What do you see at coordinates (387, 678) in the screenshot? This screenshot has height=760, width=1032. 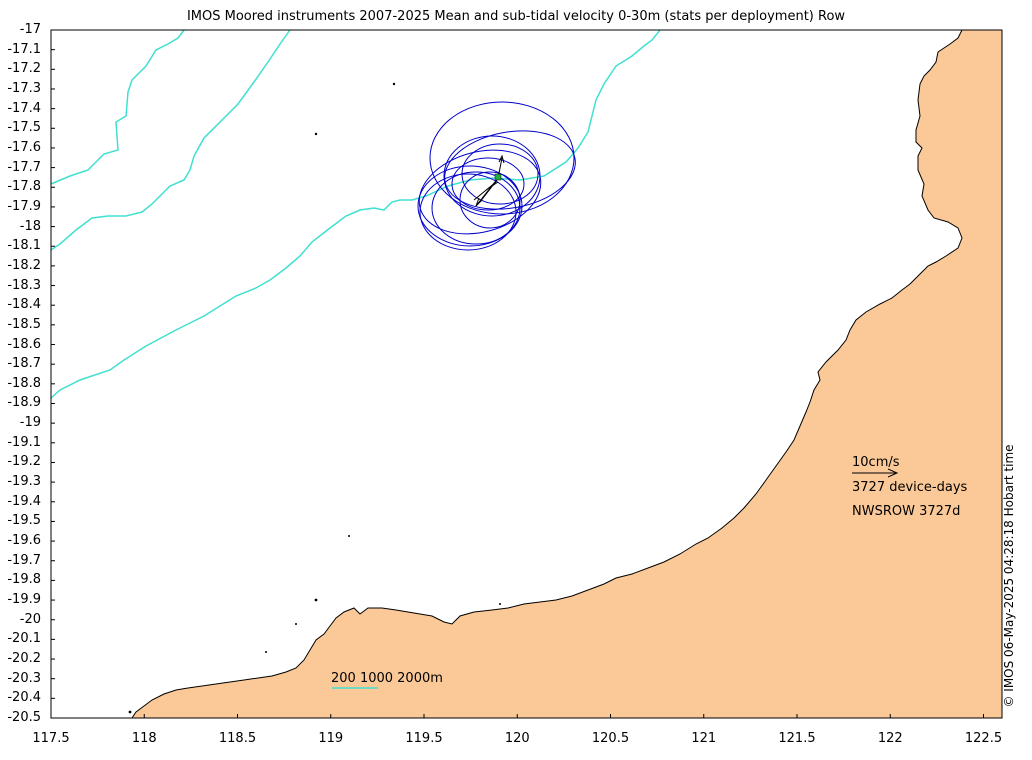 I see `isobath-legend-label: 200 1000 2000m` at bounding box center [387, 678].